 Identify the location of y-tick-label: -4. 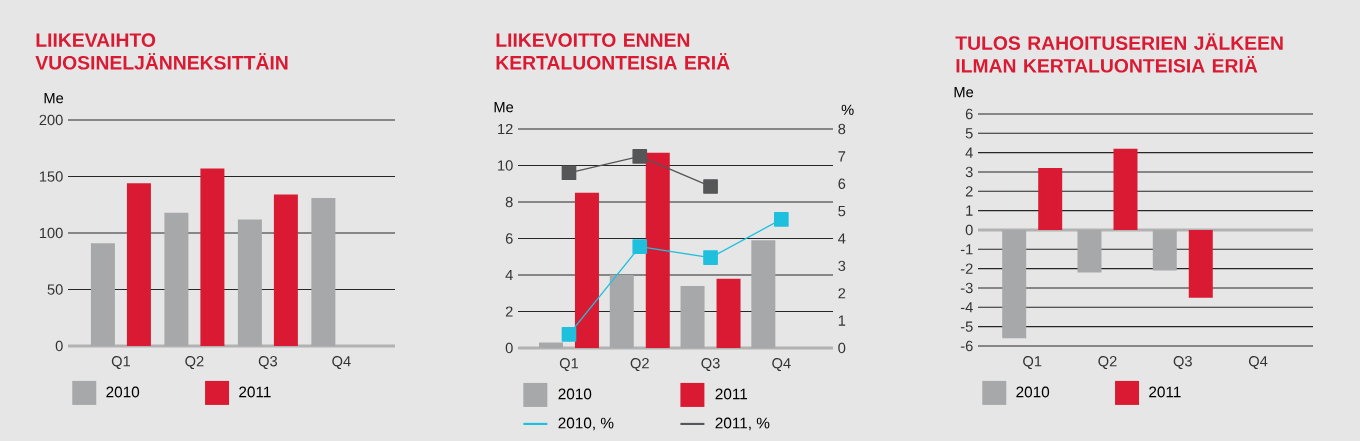
(966, 307).